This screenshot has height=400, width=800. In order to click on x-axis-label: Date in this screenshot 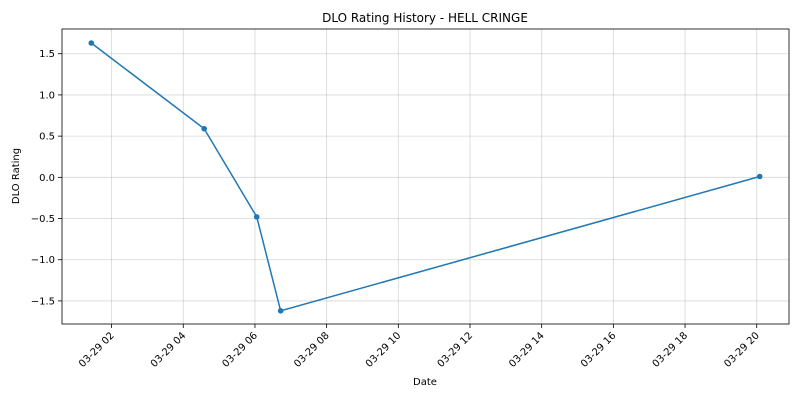, I will do `click(425, 382)`.